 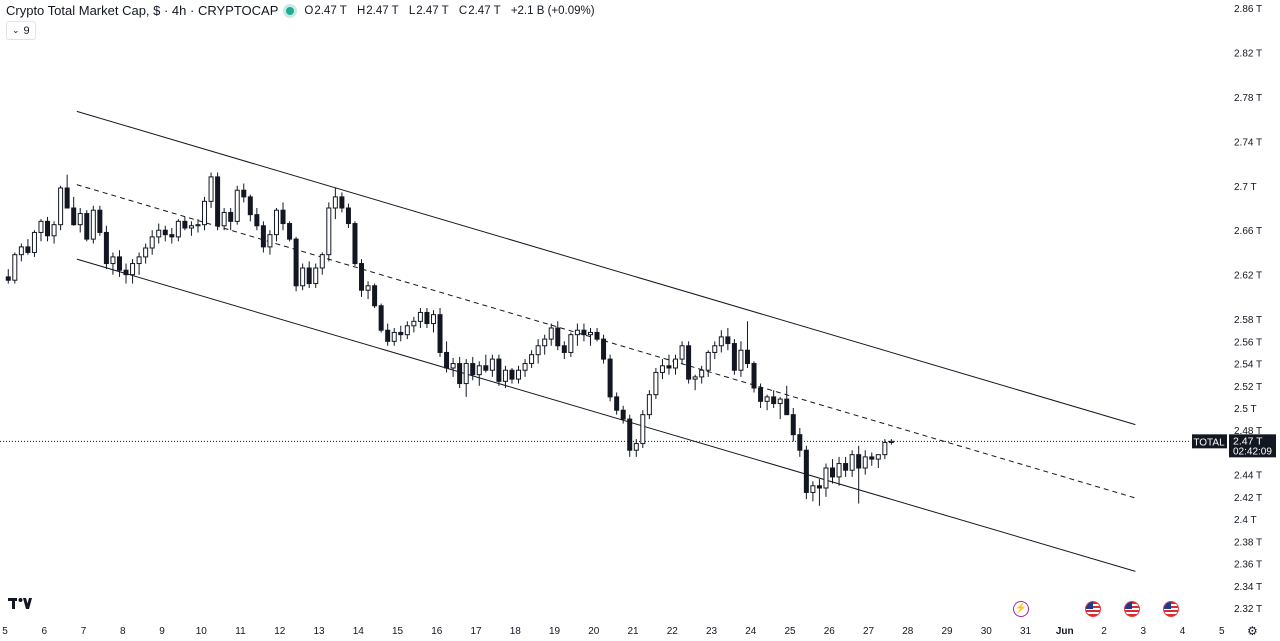 I want to click on price-axis-label: 2.34 T, so click(x=1248, y=587).